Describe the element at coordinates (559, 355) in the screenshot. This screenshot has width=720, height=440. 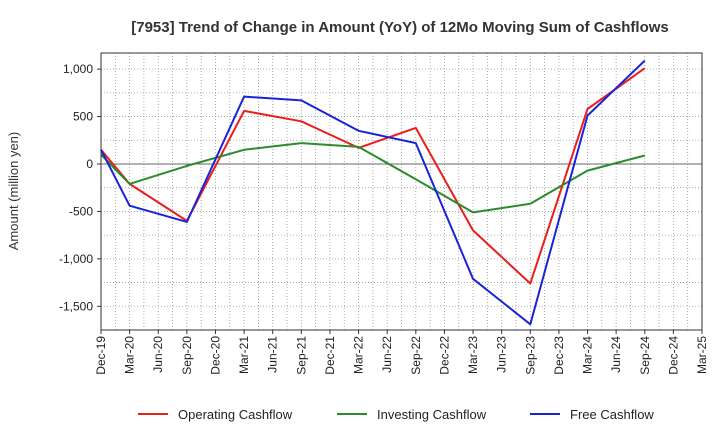
I see `x-tick-label: Dec-23` at that location.